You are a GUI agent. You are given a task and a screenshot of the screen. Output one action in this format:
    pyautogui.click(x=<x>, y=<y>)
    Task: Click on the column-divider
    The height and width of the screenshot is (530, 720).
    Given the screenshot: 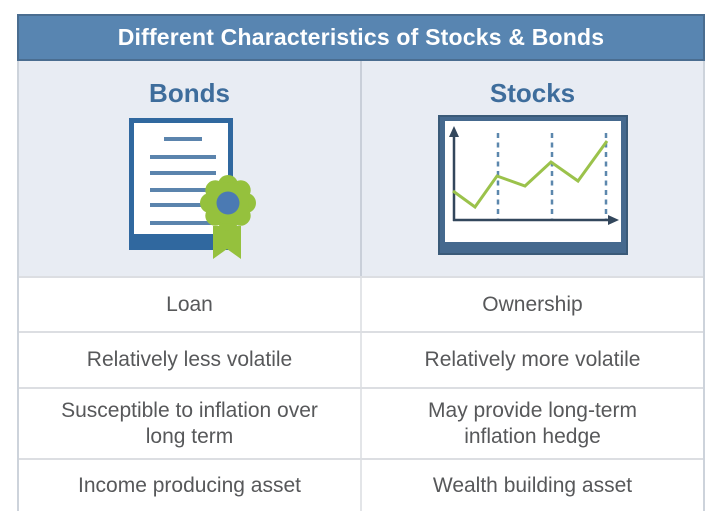 What is the action you would take?
    pyautogui.click(x=361, y=168)
    